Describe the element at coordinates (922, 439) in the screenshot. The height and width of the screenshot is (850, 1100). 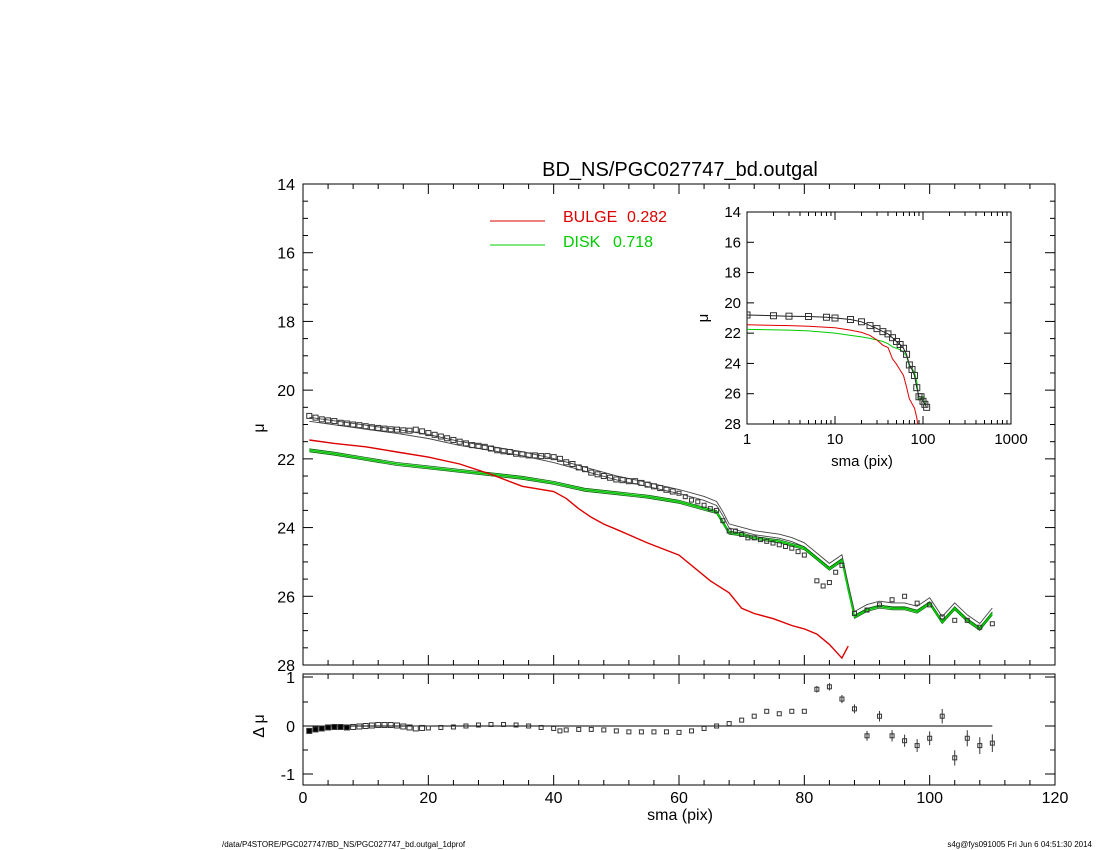
I see `inset-x-tick-label: 100` at that location.